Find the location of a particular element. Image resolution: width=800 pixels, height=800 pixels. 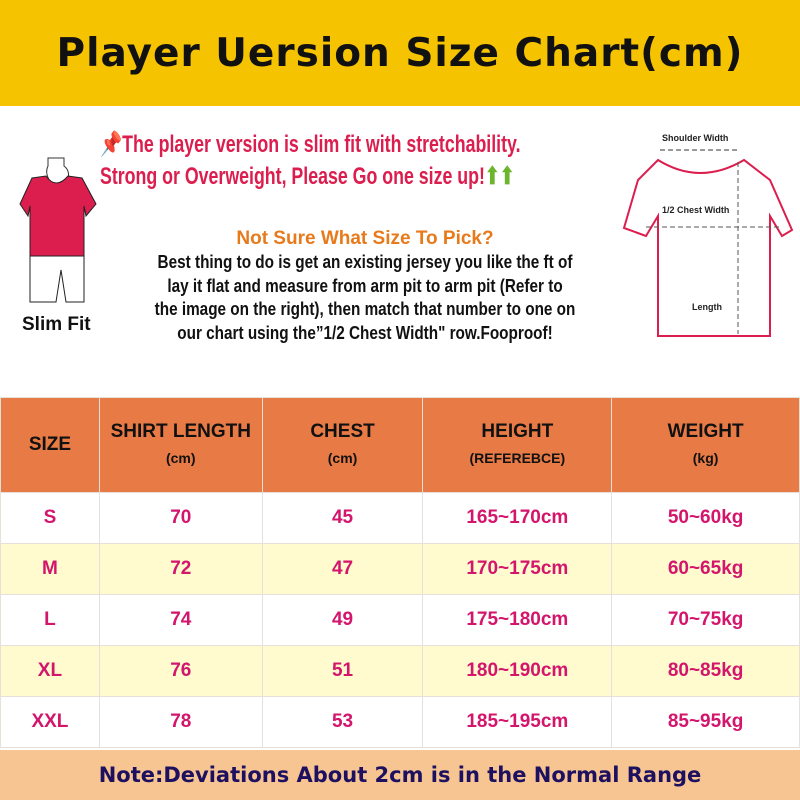

up-arrows-icon: ⬆⬆ is located at coordinates (499, 176).